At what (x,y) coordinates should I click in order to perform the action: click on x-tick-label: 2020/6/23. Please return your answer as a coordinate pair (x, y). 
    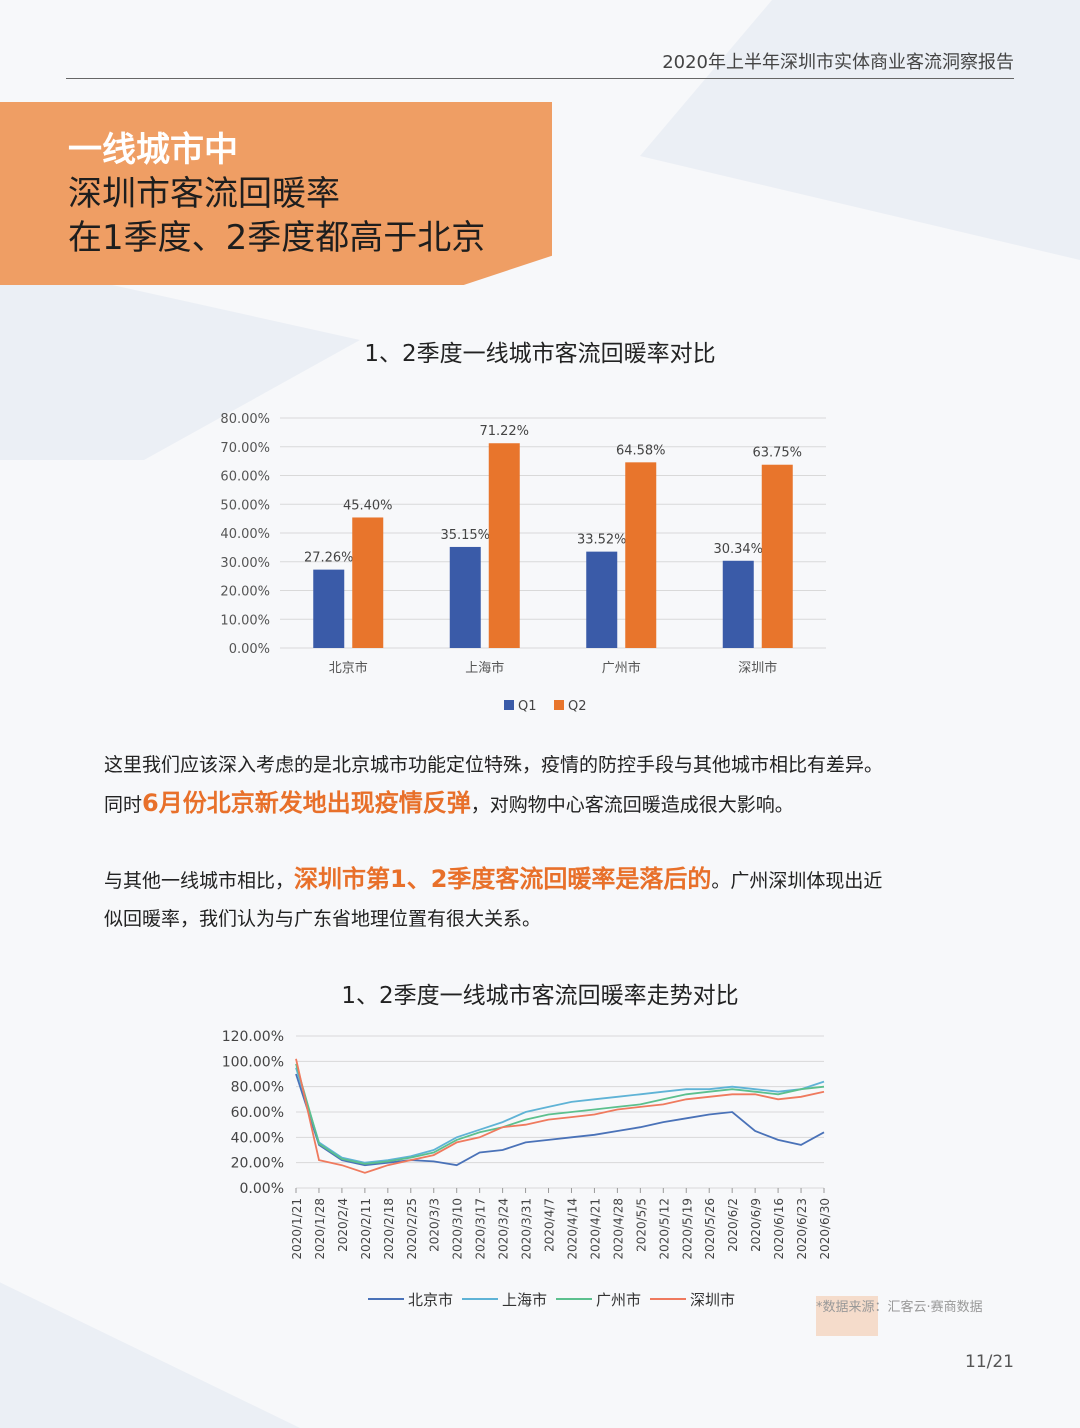
    Looking at the image, I should click on (802, 1229).